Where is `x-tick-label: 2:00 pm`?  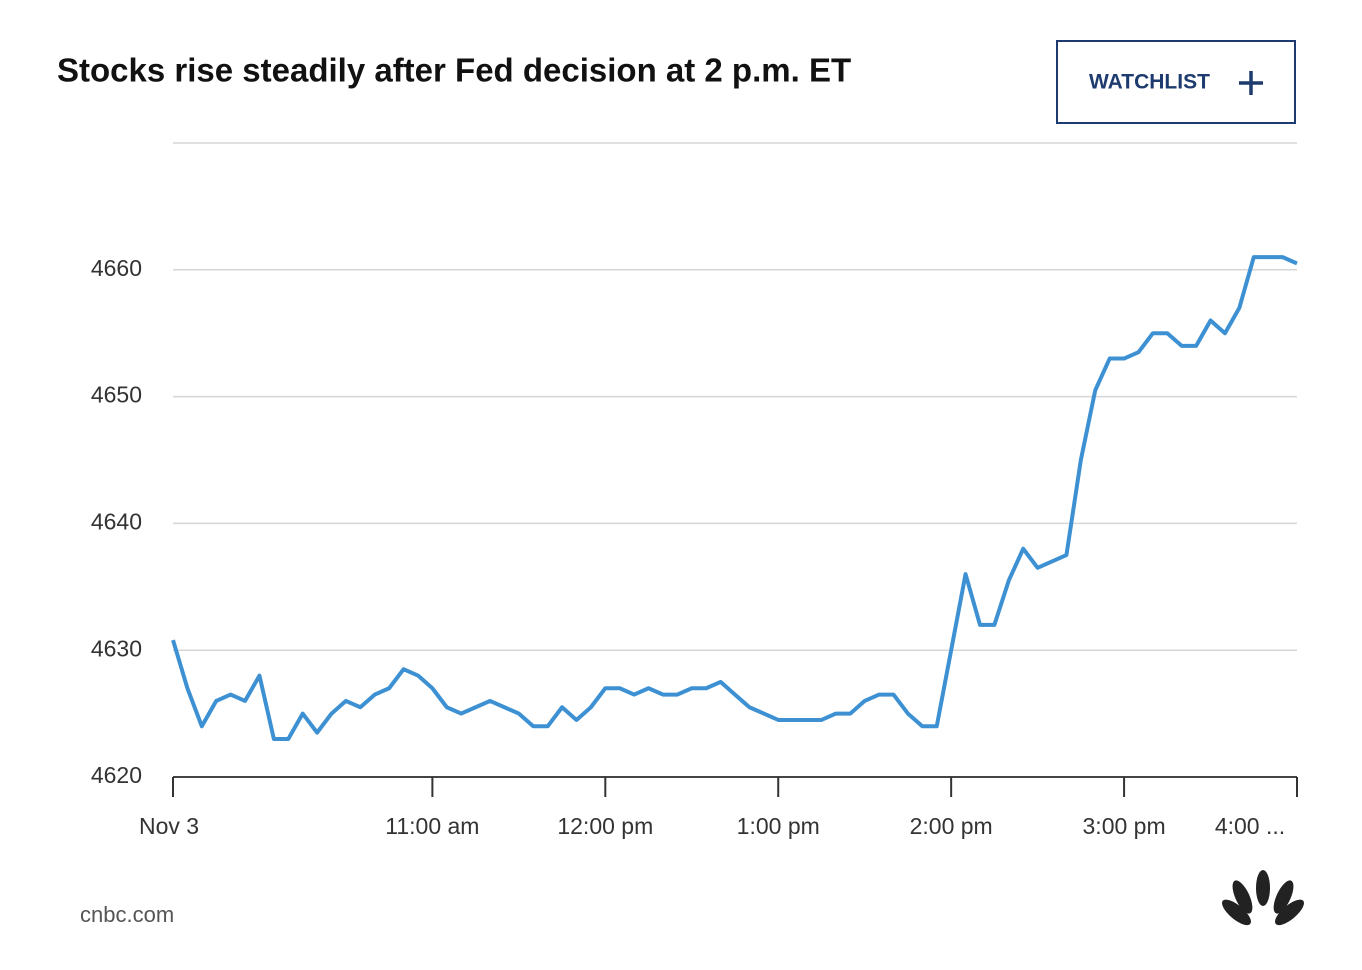
x-tick-label: 2:00 pm is located at coordinates (951, 826).